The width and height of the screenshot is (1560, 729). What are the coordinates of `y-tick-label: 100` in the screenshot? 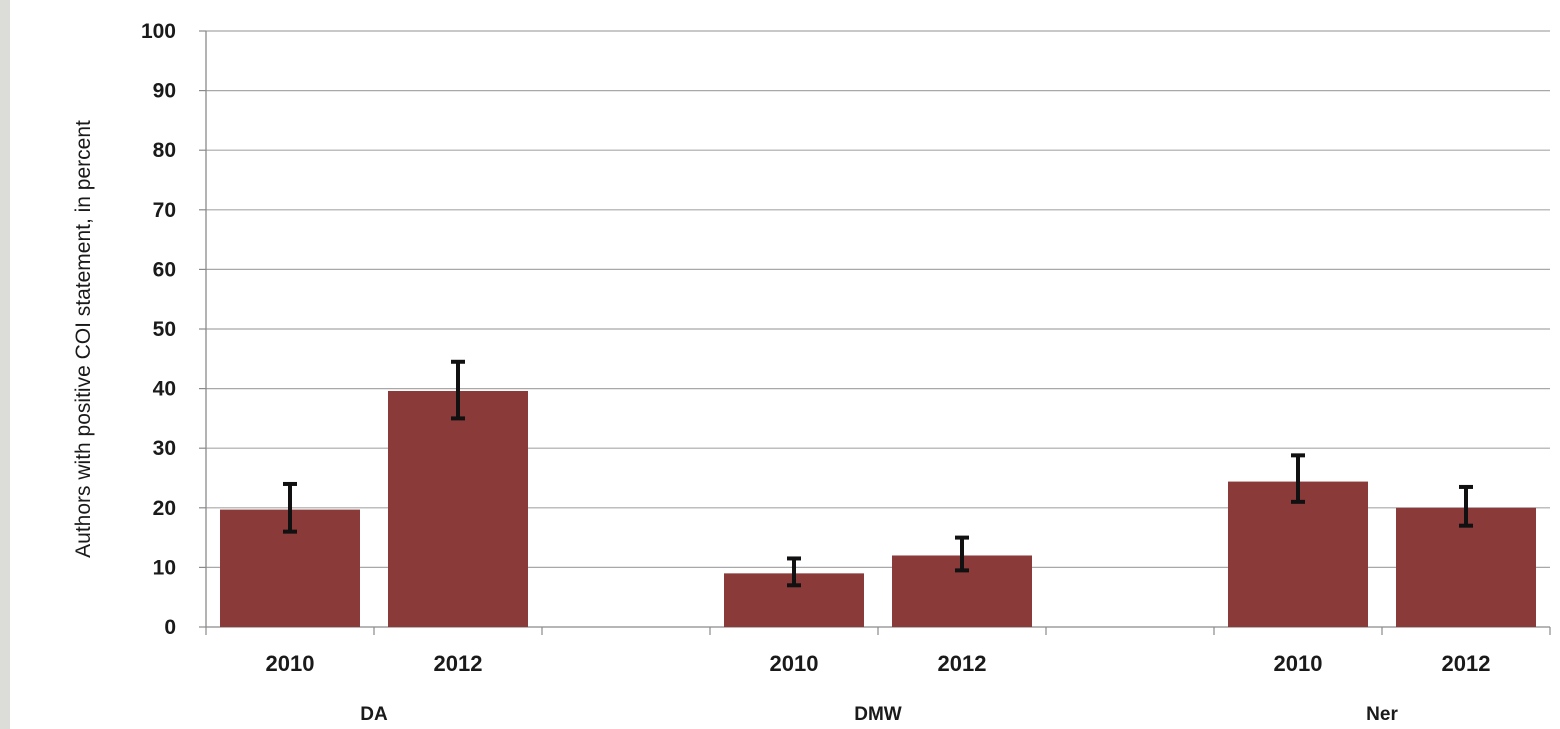 It's located at (158, 31).